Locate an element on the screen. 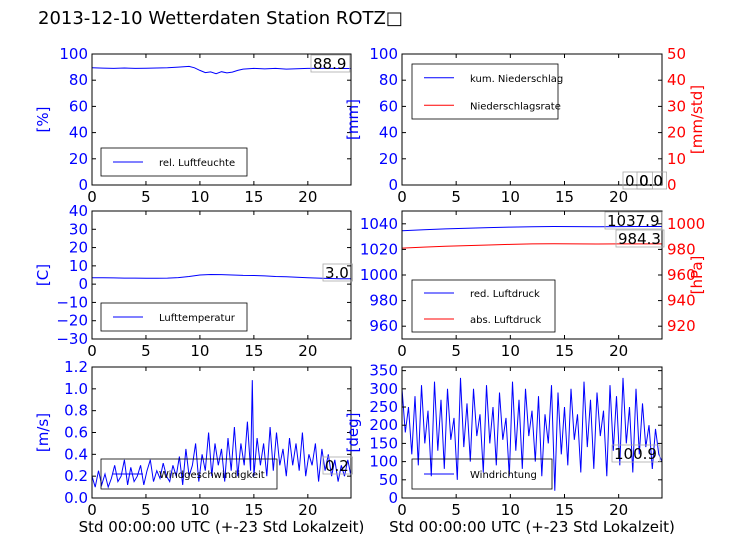  y-axis-label: [deg] is located at coordinates (353, 433).